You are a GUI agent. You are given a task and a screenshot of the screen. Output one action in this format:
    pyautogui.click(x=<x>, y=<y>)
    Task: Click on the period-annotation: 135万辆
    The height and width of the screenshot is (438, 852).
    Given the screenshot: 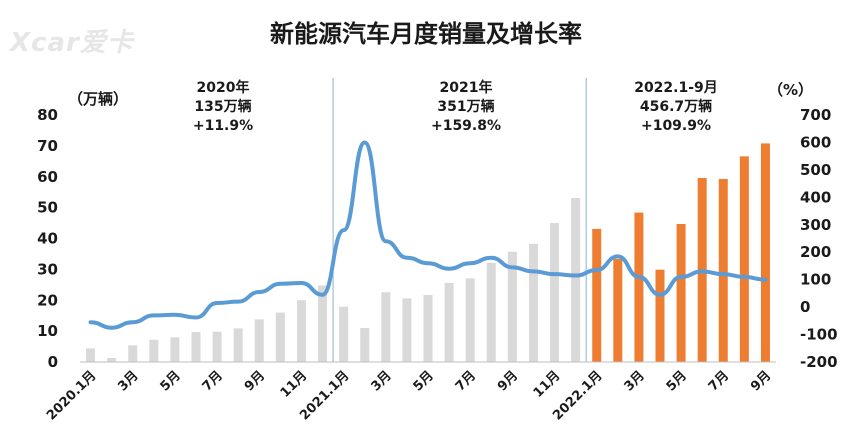 What is the action you would take?
    pyautogui.click(x=222, y=106)
    